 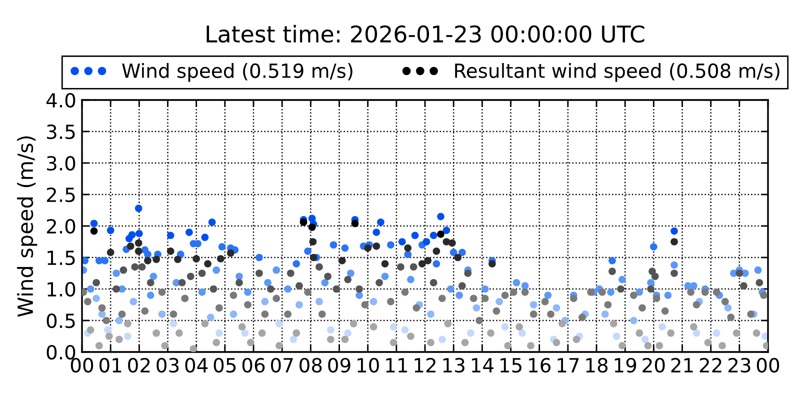 I want to click on y-tick-label: 1.0, so click(x=62, y=289).